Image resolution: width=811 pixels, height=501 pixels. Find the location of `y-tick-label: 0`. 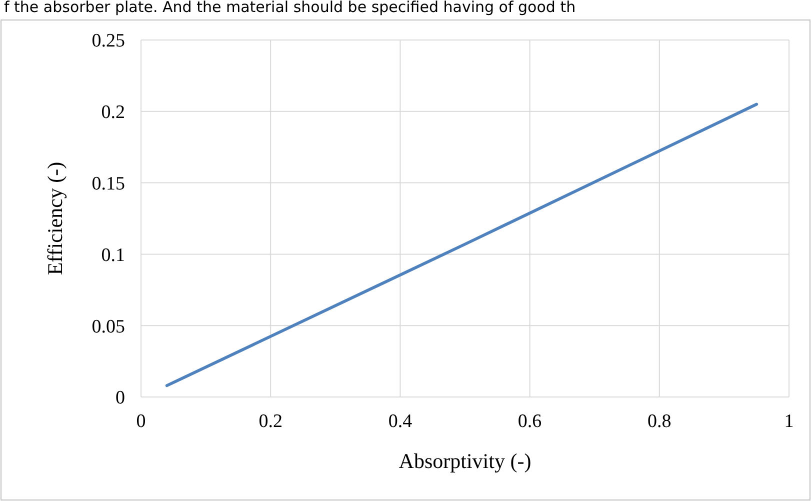

y-tick-label: 0 is located at coordinates (120, 398).